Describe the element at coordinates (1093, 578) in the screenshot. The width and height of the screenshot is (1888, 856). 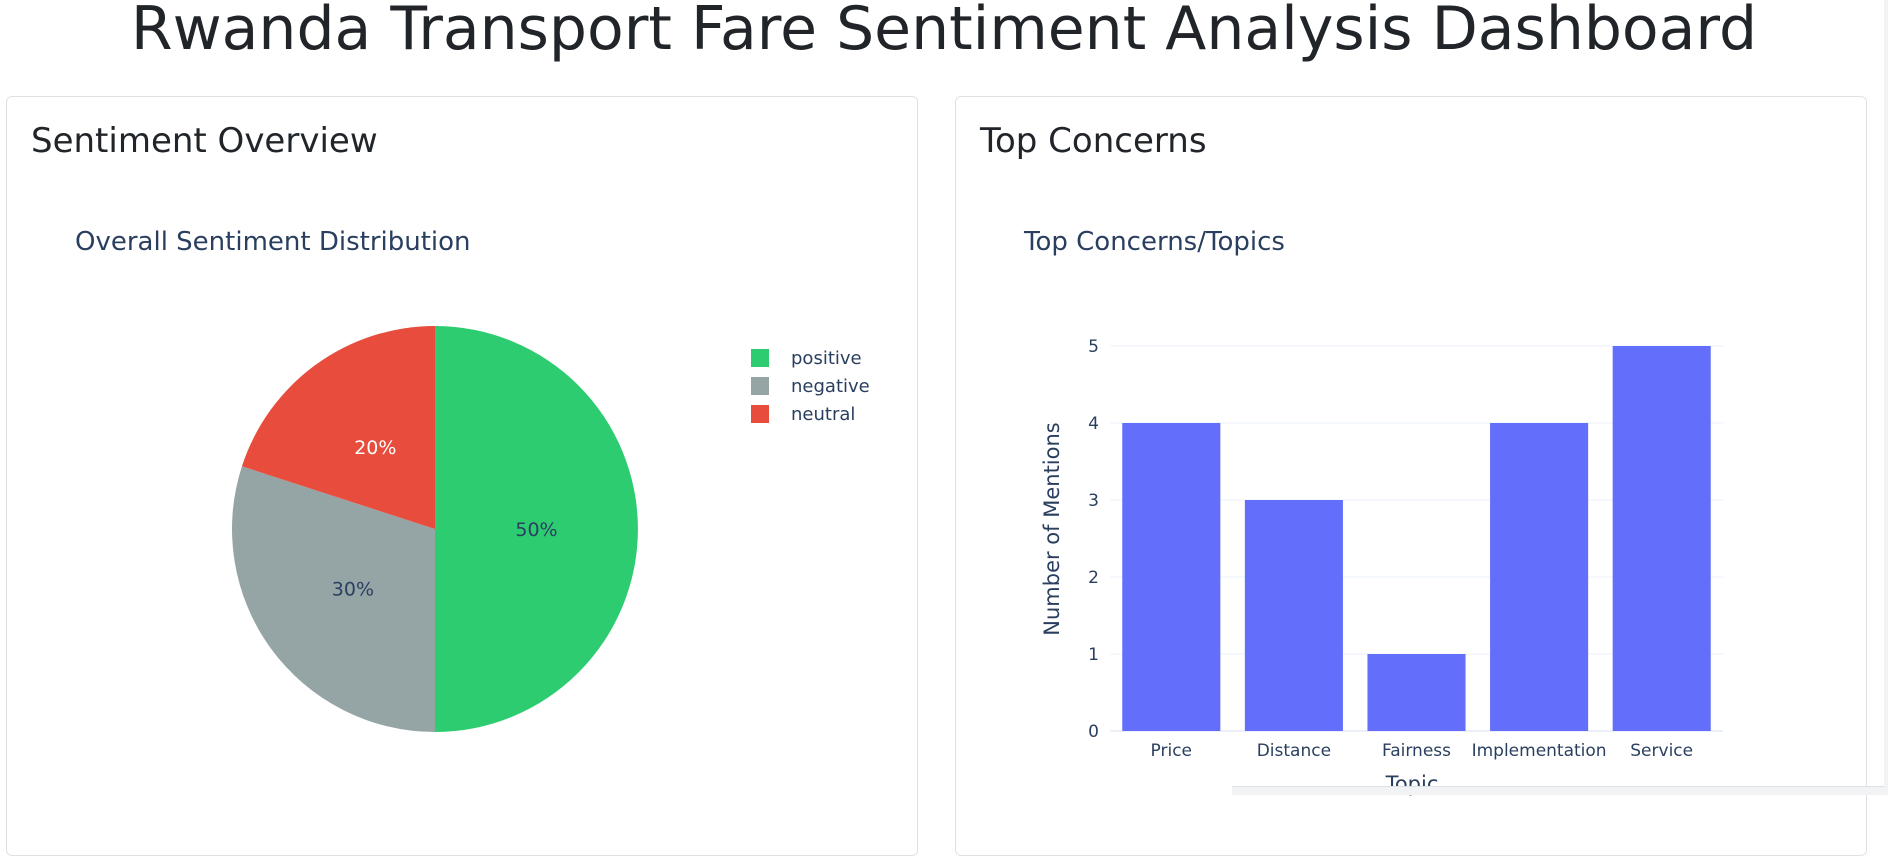
I see `y-tick-label-2: 2` at that location.